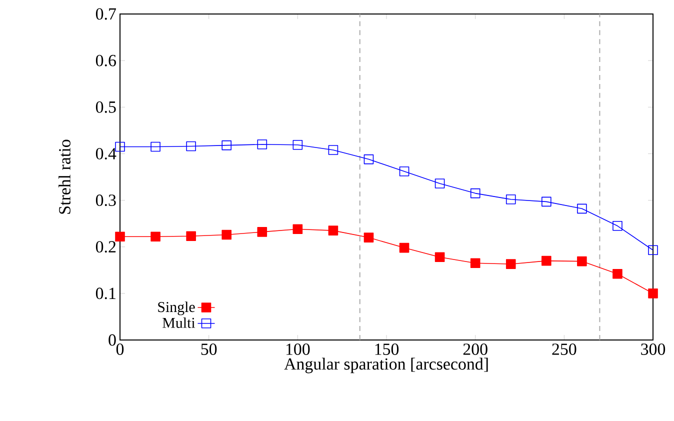  Describe the element at coordinates (106, 154) in the screenshot. I see `y-tick-label: 0.4` at that location.